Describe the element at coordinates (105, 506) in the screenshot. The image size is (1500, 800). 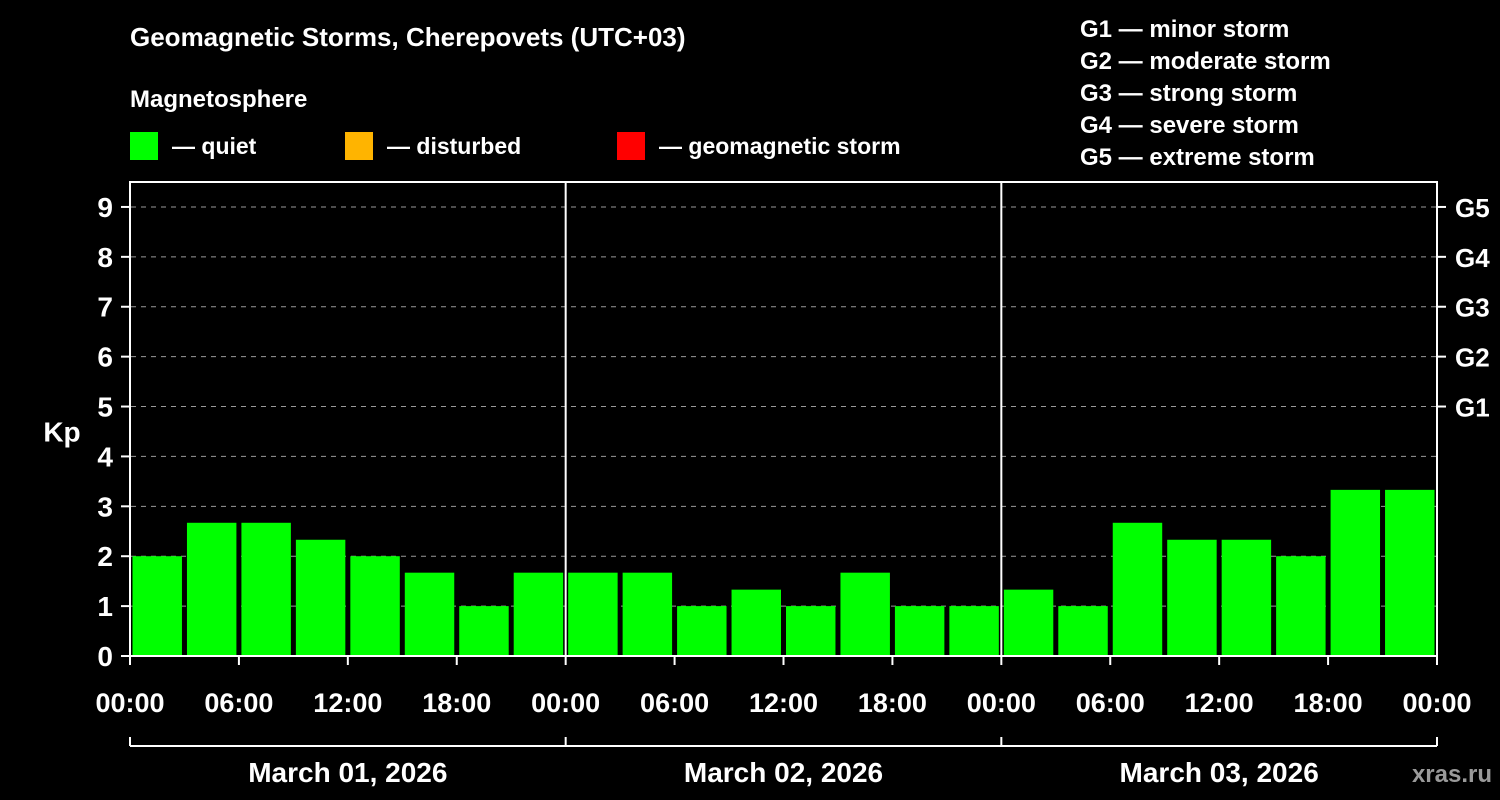
I see `y-tick-label: 3` at that location.